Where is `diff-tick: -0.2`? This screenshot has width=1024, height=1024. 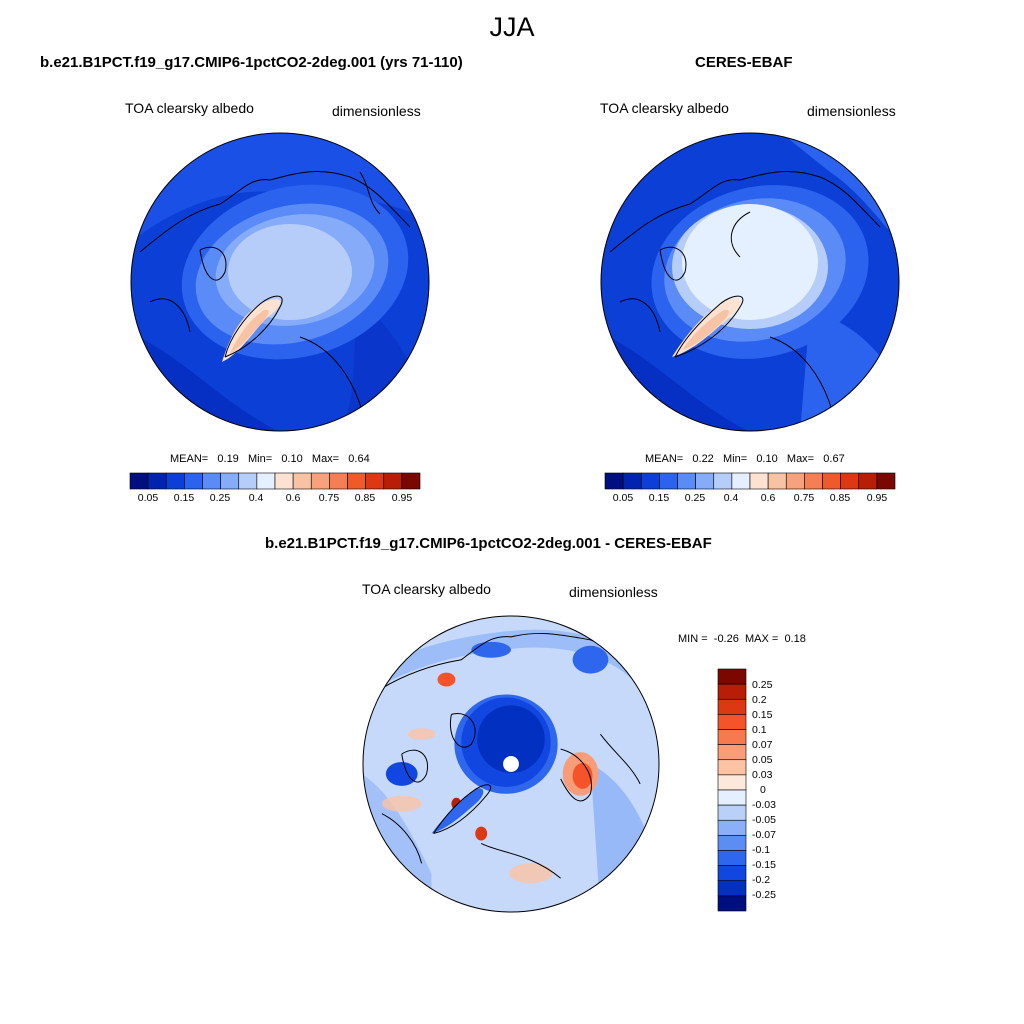
diff-tick: -0.2 is located at coordinates (761, 880).